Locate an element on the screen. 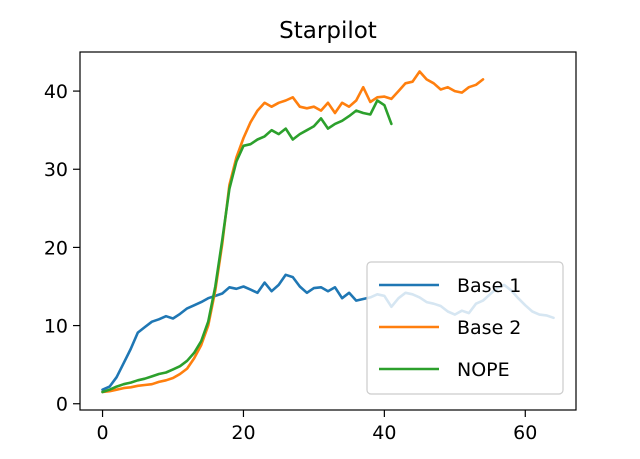 The image size is (640, 459). y-tick-label: 20 is located at coordinates (56, 248).